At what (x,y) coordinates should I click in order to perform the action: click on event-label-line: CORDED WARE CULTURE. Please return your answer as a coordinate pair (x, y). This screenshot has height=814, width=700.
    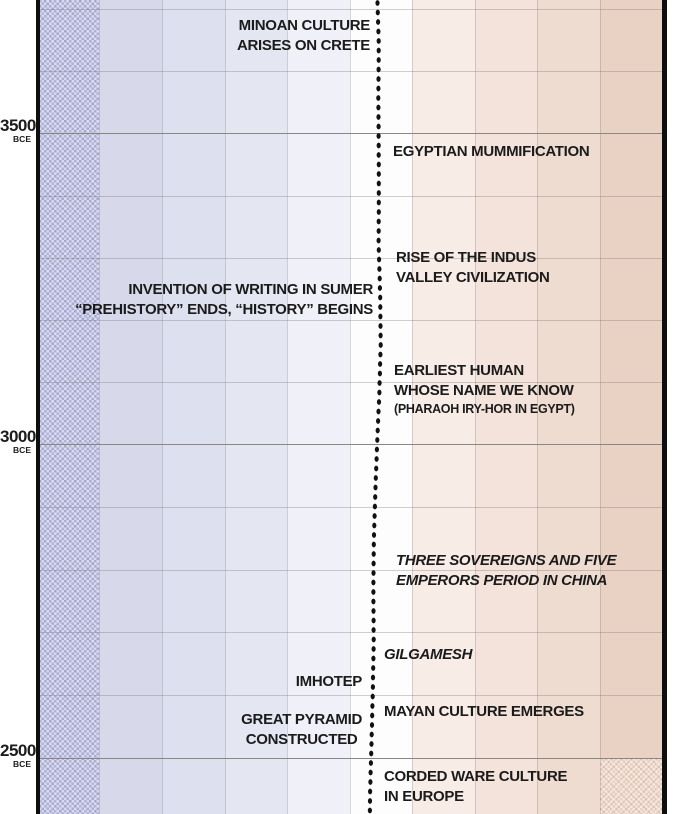
    Looking at the image, I should click on (476, 776).